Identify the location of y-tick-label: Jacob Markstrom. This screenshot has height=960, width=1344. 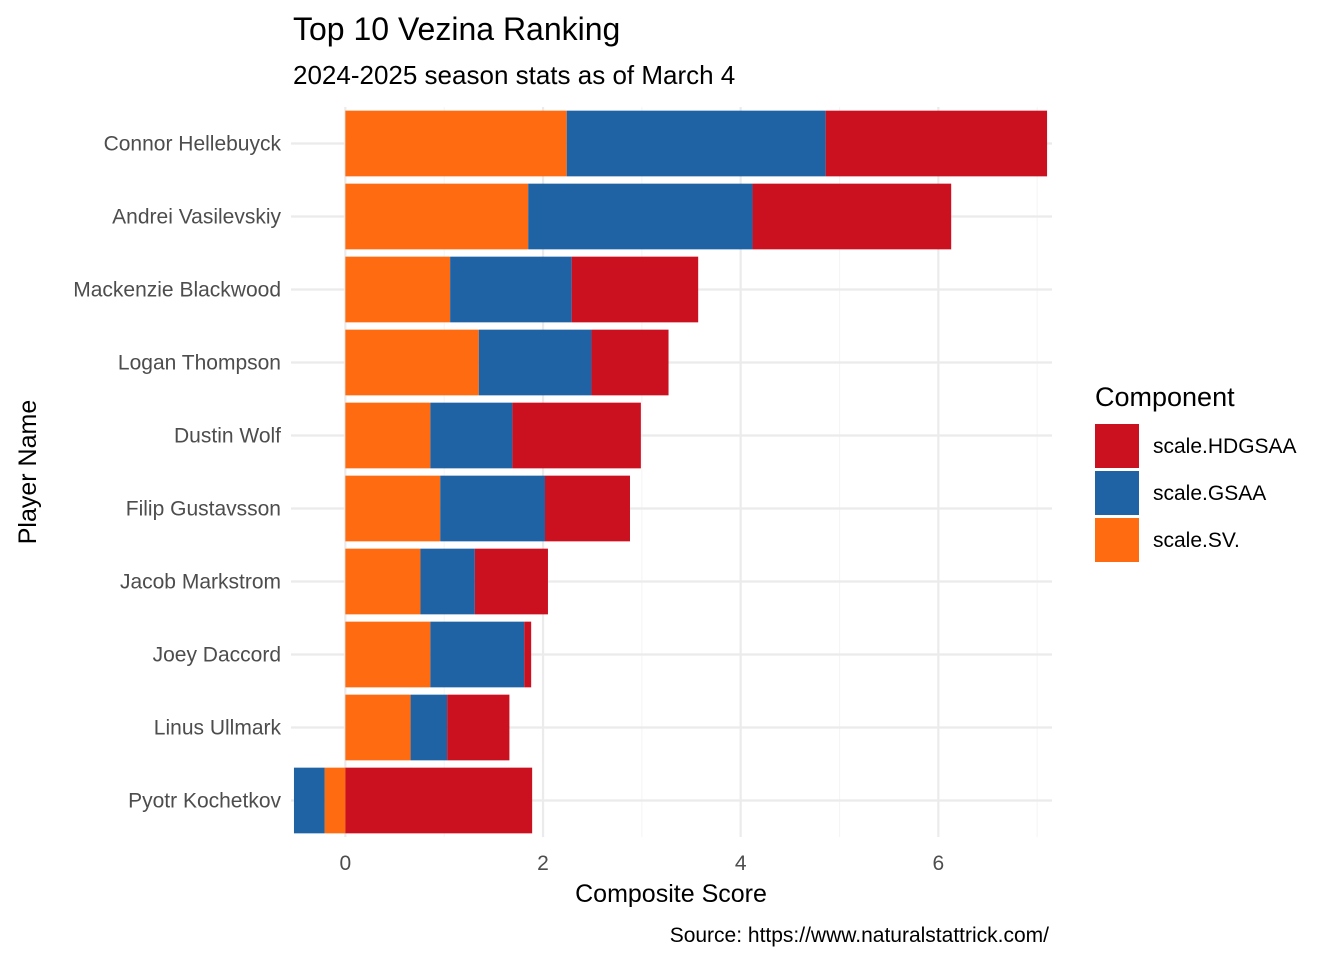
(200, 582).